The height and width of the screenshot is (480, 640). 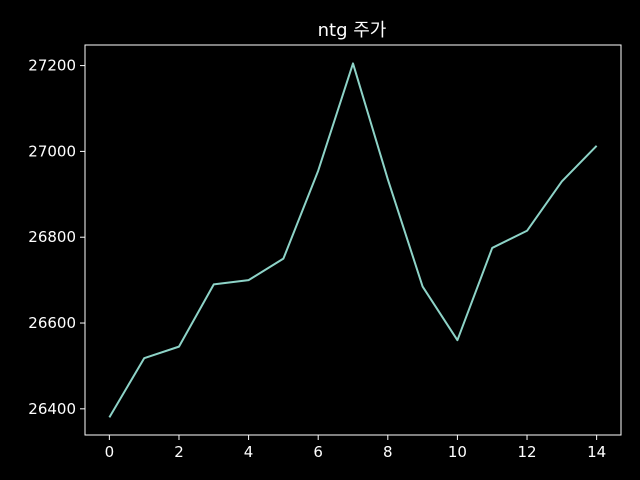 What do you see at coordinates (526, 452) in the screenshot?
I see `x-tick-label: 12` at bounding box center [526, 452].